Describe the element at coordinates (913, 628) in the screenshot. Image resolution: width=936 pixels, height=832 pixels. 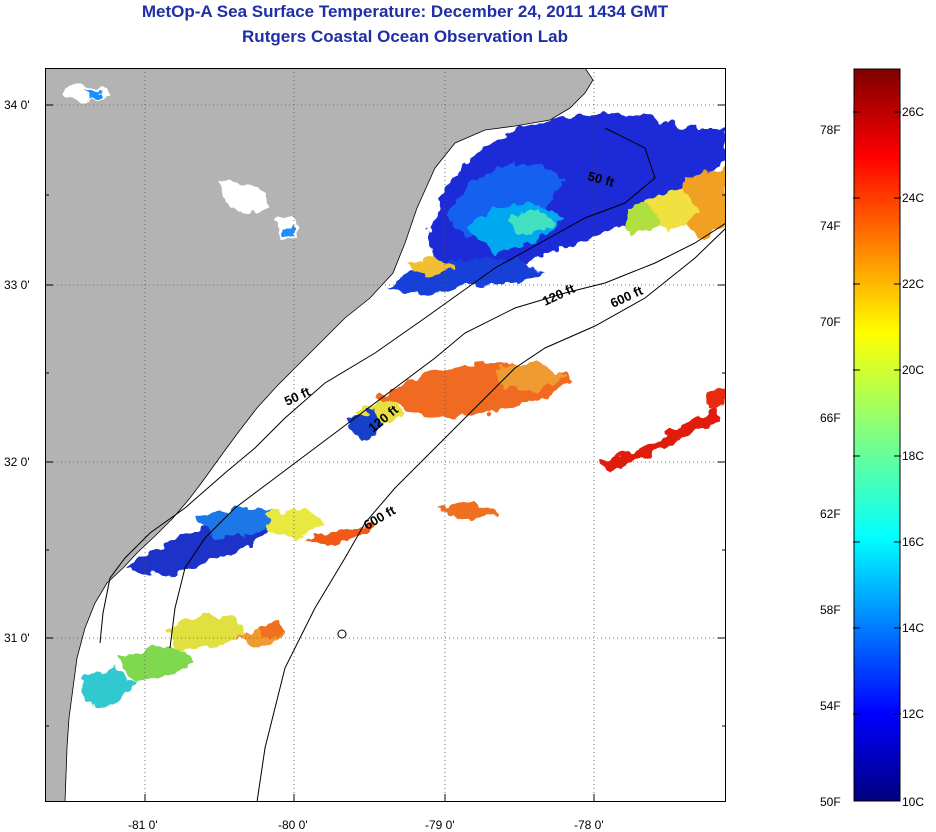
I see `cbar-label-14c: 14C` at that location.